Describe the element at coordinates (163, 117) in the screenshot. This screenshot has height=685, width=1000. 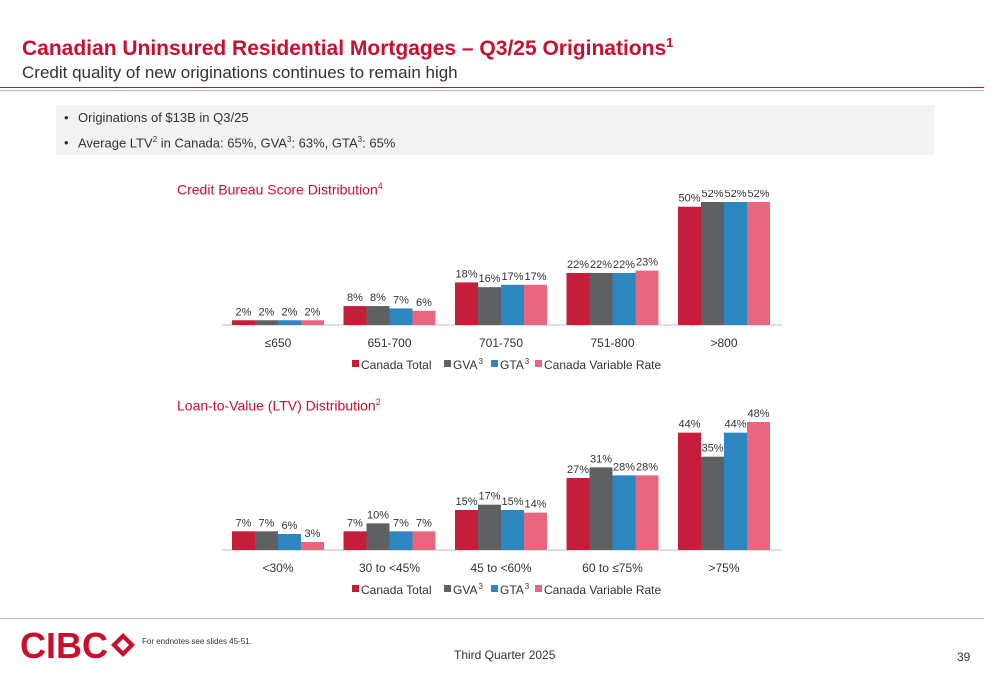
I see `bullet-text: Originations of $13B in Q3/25` at that location.